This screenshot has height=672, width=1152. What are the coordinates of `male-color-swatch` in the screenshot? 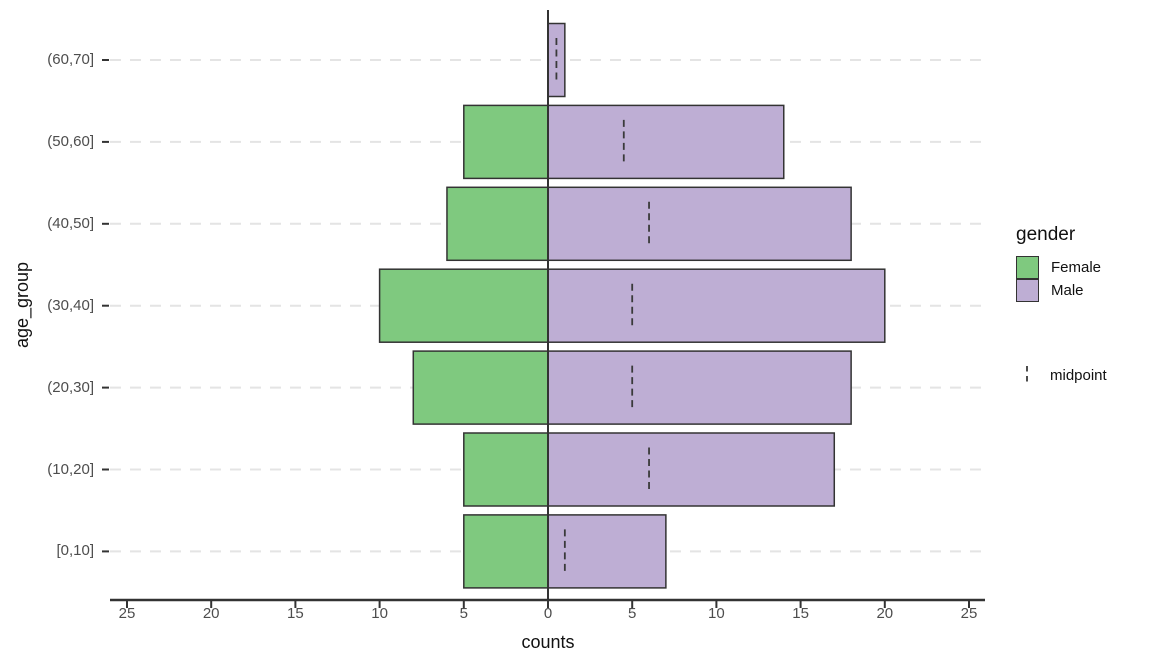 It's located at (1027, 290).